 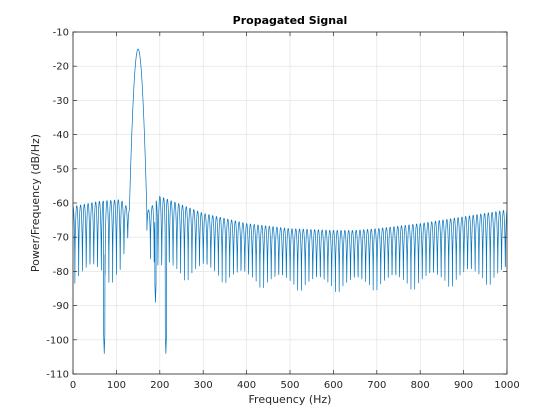 What do you see at coordinates (203, 385) in the screenshot?
I see `x-tick-label: 300` at bounding box center [203, 385].